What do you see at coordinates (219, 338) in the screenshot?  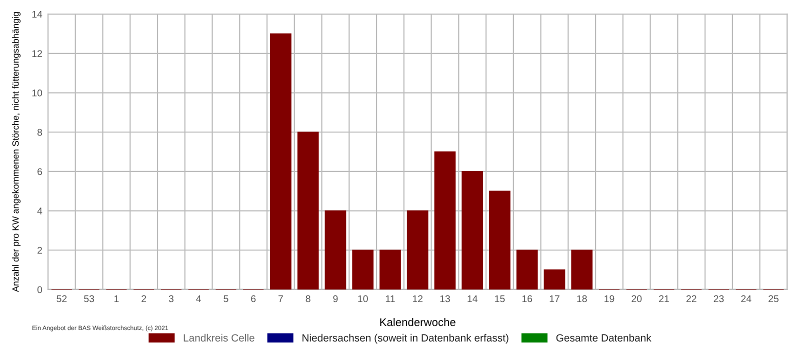 I see `legend-label: Landkreis Celle` at bounding box center [219, 338].